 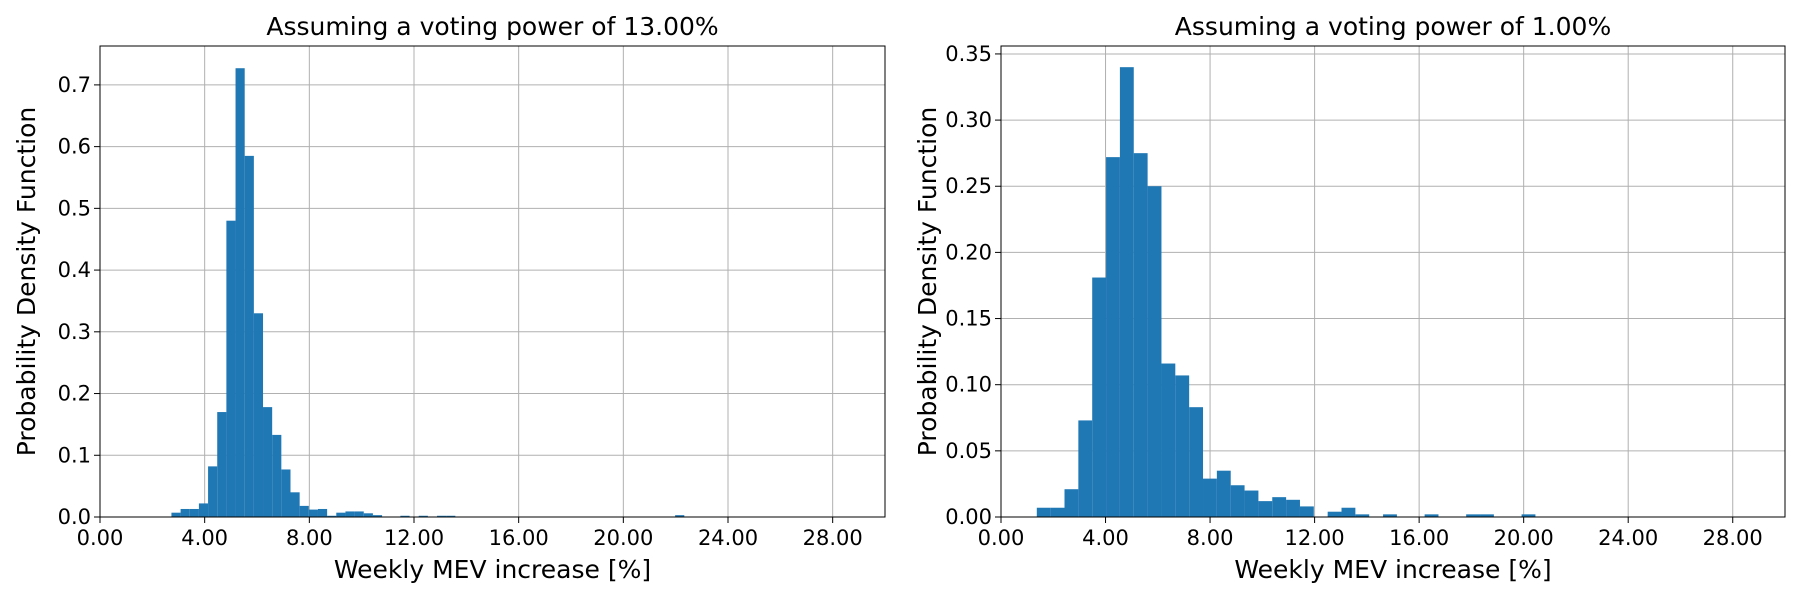 What do you see at coordinates (968, 517) in the screenshot?
I see `y-tick-label: 0.00` at bounding box center [968, 517].